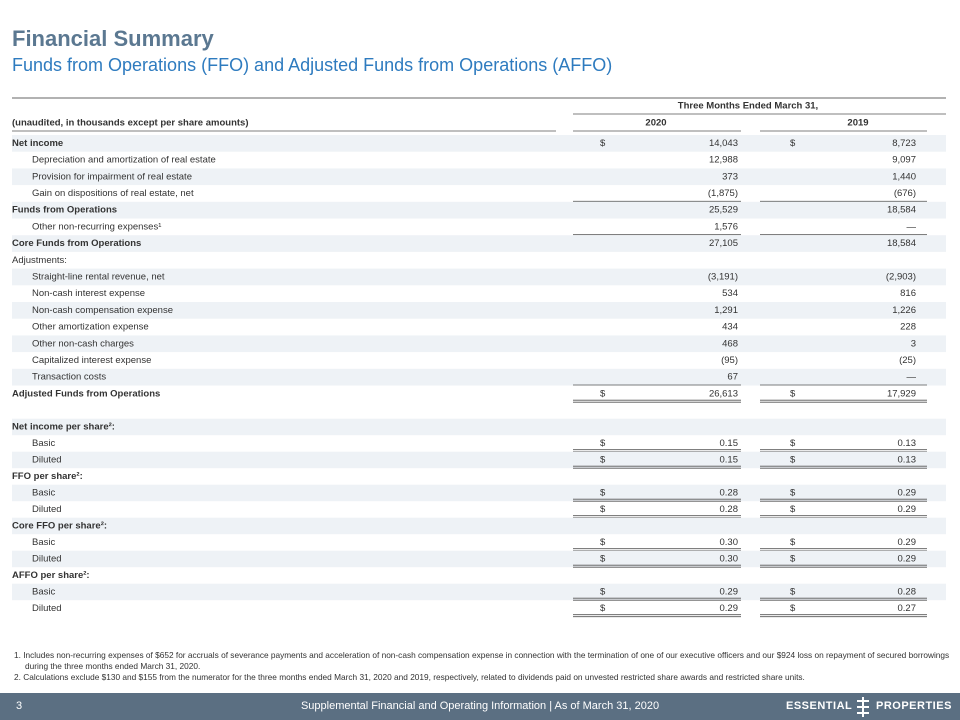 The width and height of the screenshot is (960, 720). I want to click on cell-value: 8,723, so click(904, 143).